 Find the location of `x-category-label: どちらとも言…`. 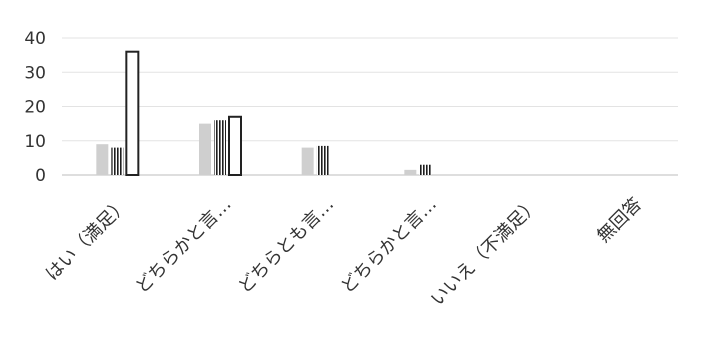

x-category-label: どちらとも言… is located at coordinates (286, 246).